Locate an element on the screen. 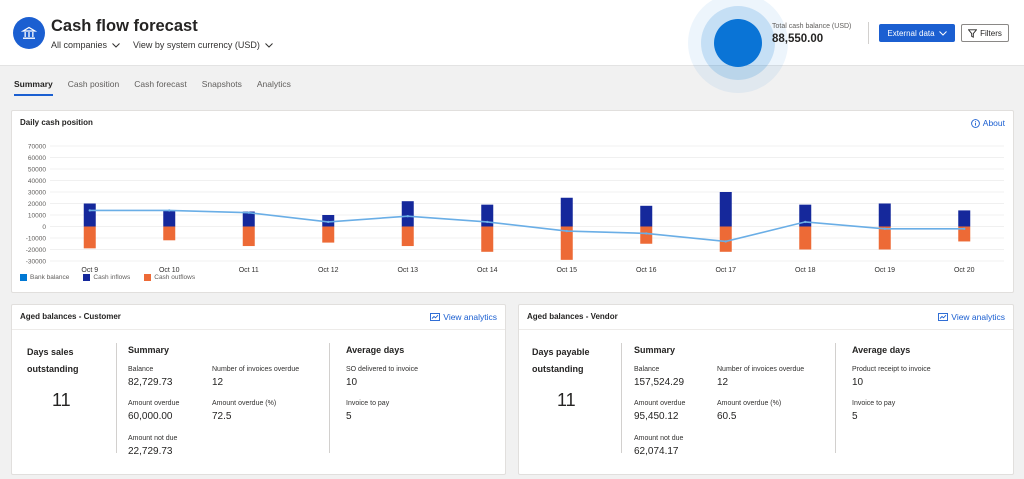 Image resolution: width=1024 pixels, height=479 pixels. amount-not-due-value: 22,729.73 is located at coordinates (150, 451).